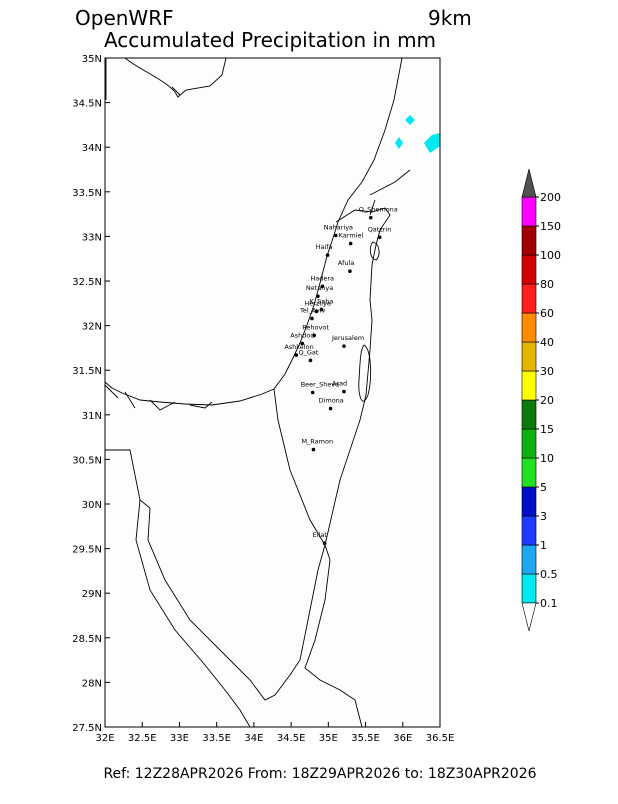  Describe the element at coordinates (549, 574) in the screenshot. I see `colorbar-label: 0.5` at that location.